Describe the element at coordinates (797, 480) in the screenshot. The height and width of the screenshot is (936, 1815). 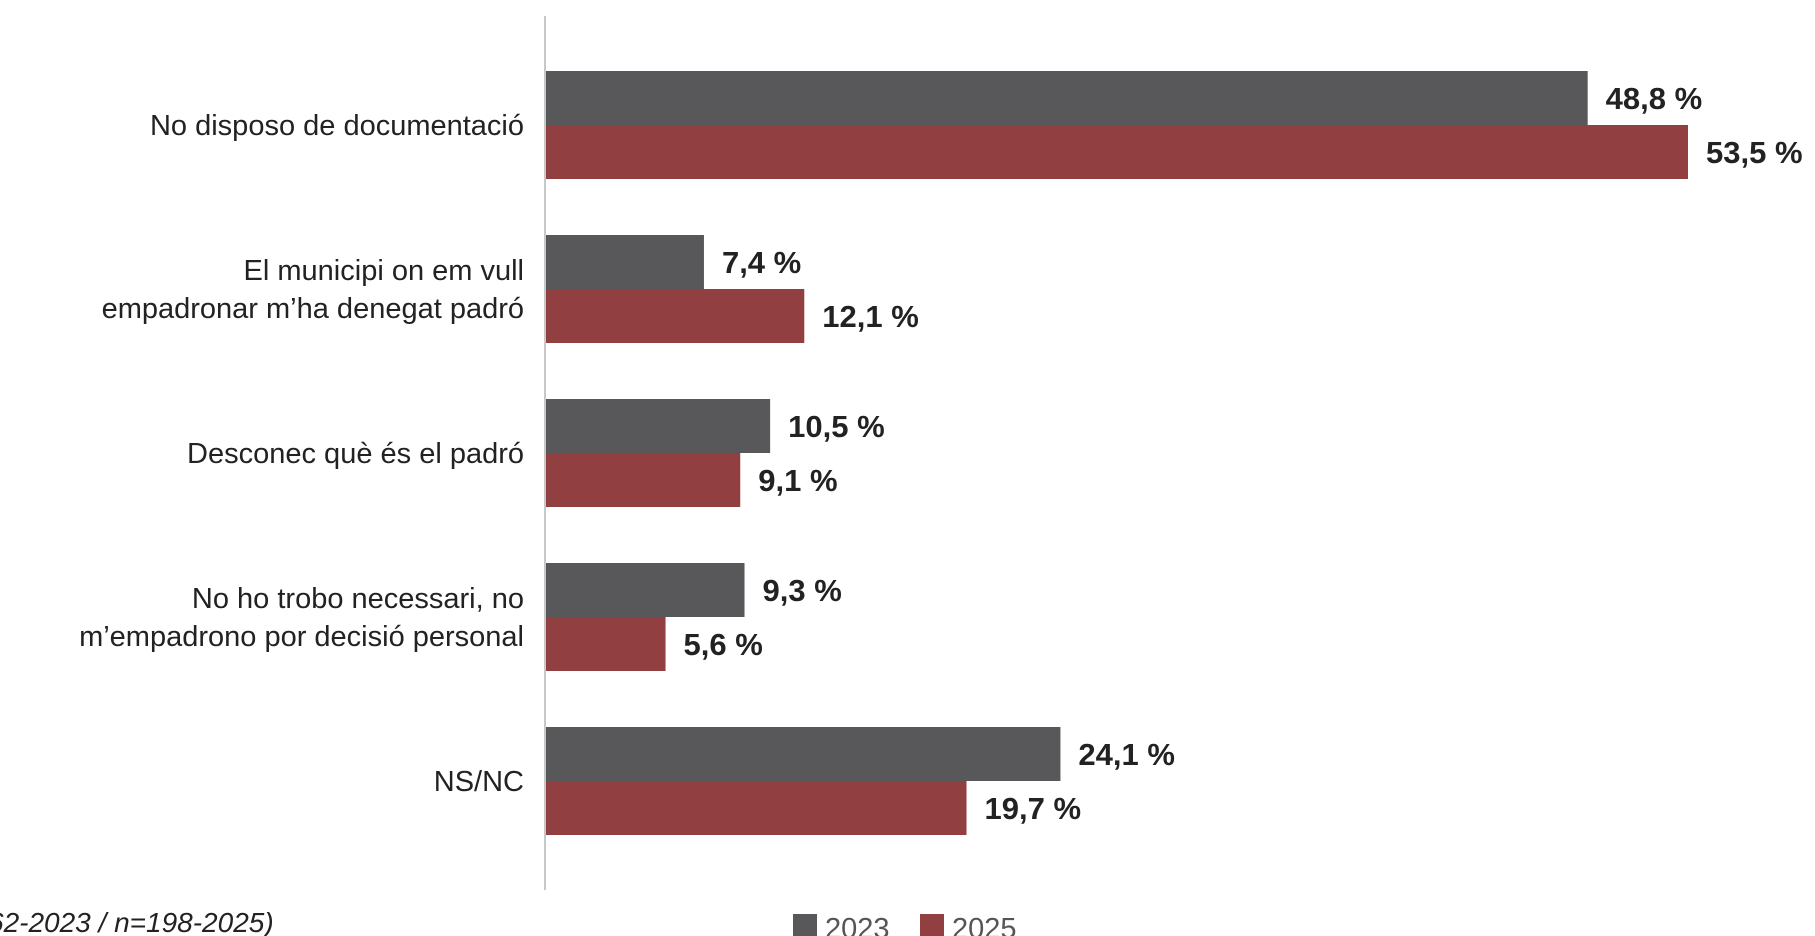
I see `value-label-2025-3: 9,1 %` at that location.